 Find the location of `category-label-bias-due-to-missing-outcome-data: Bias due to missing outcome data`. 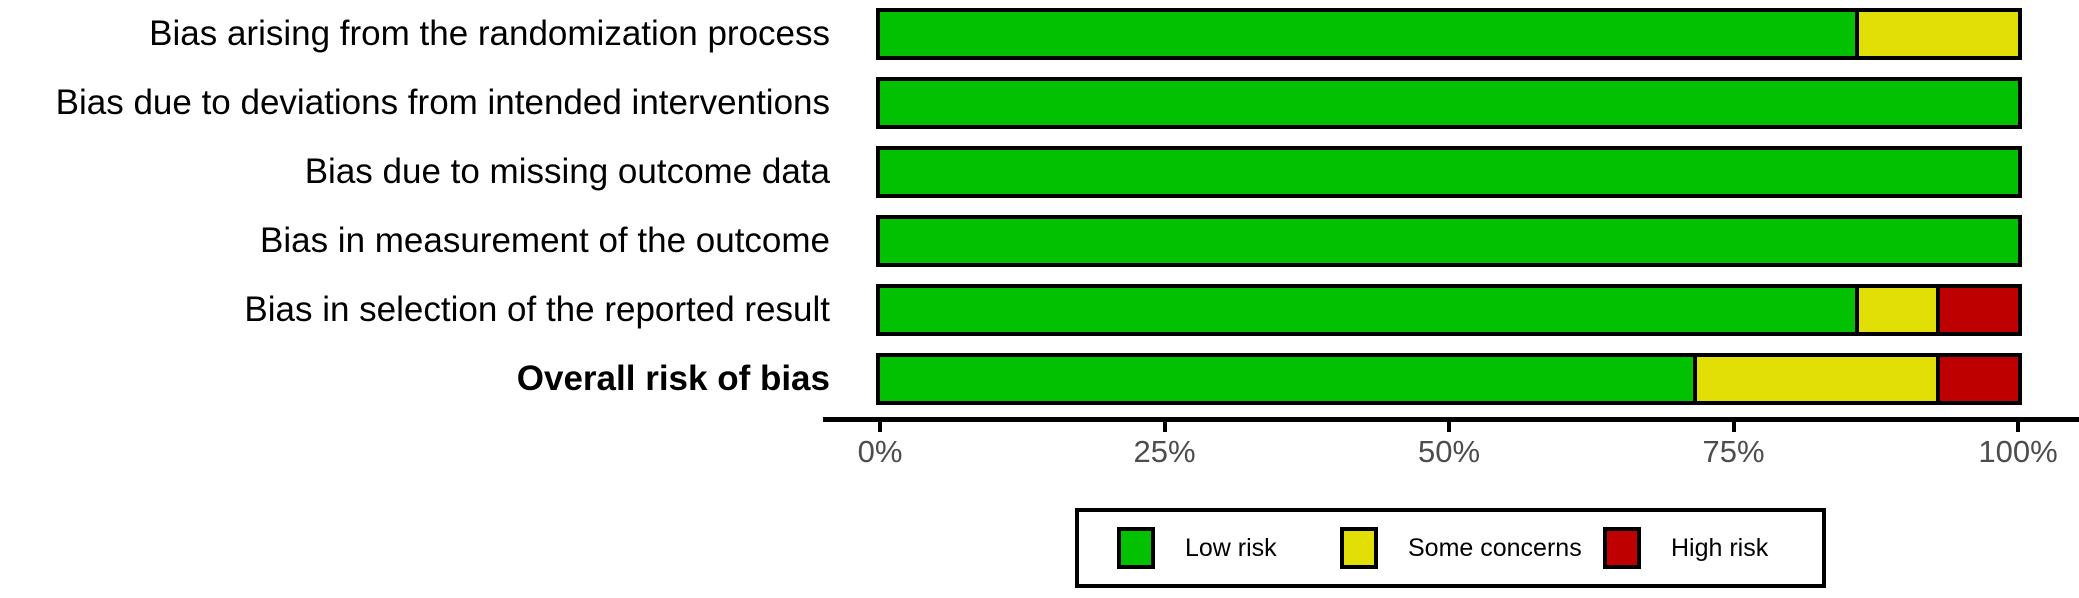

category-label-bias-due-to-missing-outcome-data: Bias due to missing outcome data is located at coordinates (567, 171).